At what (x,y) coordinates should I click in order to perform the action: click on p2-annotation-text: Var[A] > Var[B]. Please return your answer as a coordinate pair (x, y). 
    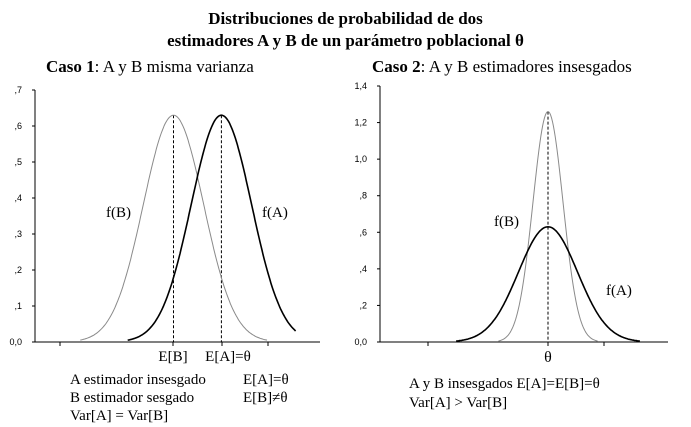
    Looking at the image, I should click on (458, 403).